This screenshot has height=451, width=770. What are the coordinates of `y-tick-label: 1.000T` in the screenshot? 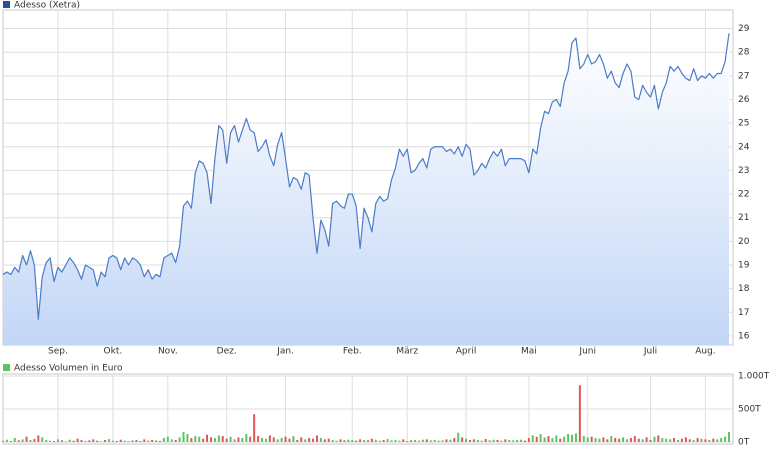 It's located at (754, 377).